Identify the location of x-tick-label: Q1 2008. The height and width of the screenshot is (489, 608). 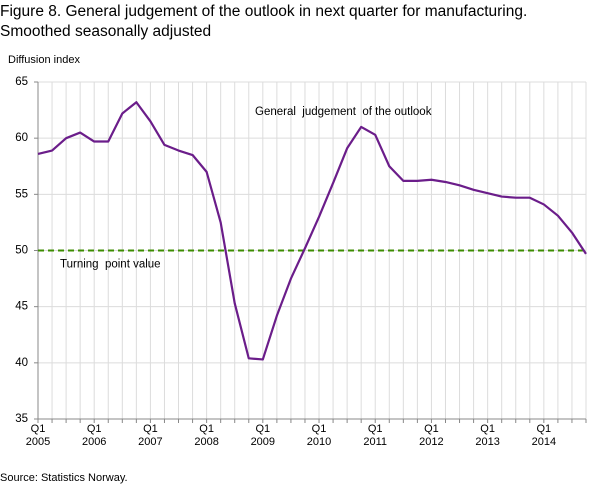
(206, 435).